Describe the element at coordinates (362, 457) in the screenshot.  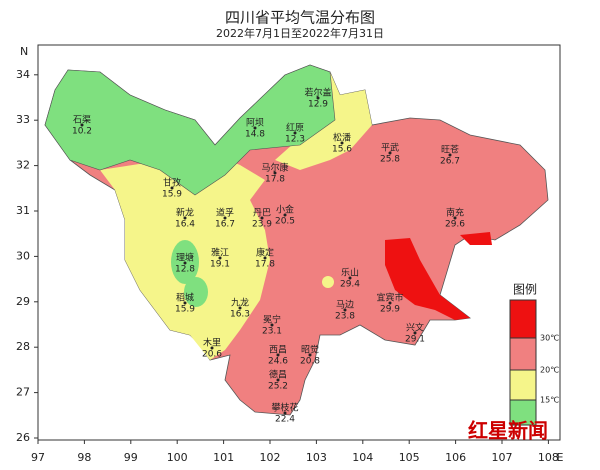
I see `x-tick-label: 104` at that location.